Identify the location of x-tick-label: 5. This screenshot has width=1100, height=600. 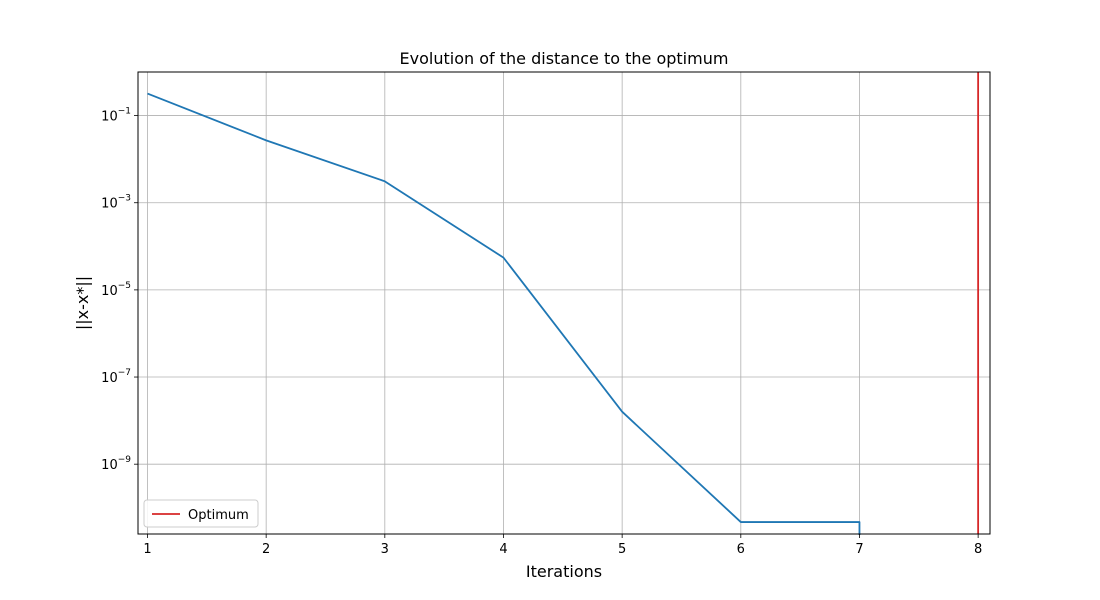
(622, 549).